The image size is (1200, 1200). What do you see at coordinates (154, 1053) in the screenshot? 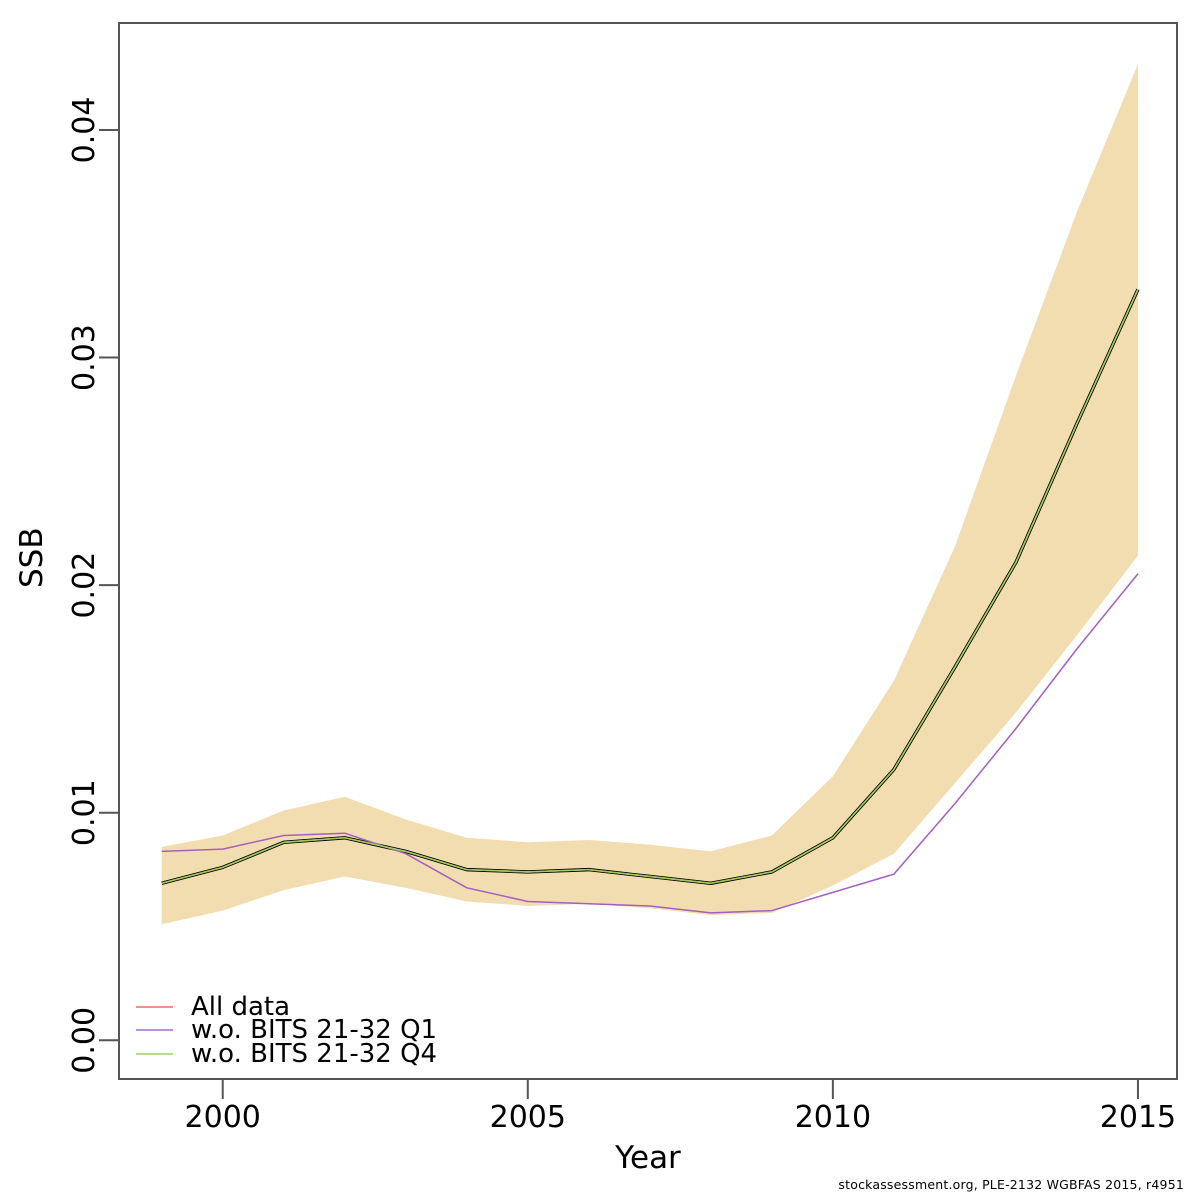
I see `wo-bits-q4-line-swatch` at bounding box center [154, 1053].